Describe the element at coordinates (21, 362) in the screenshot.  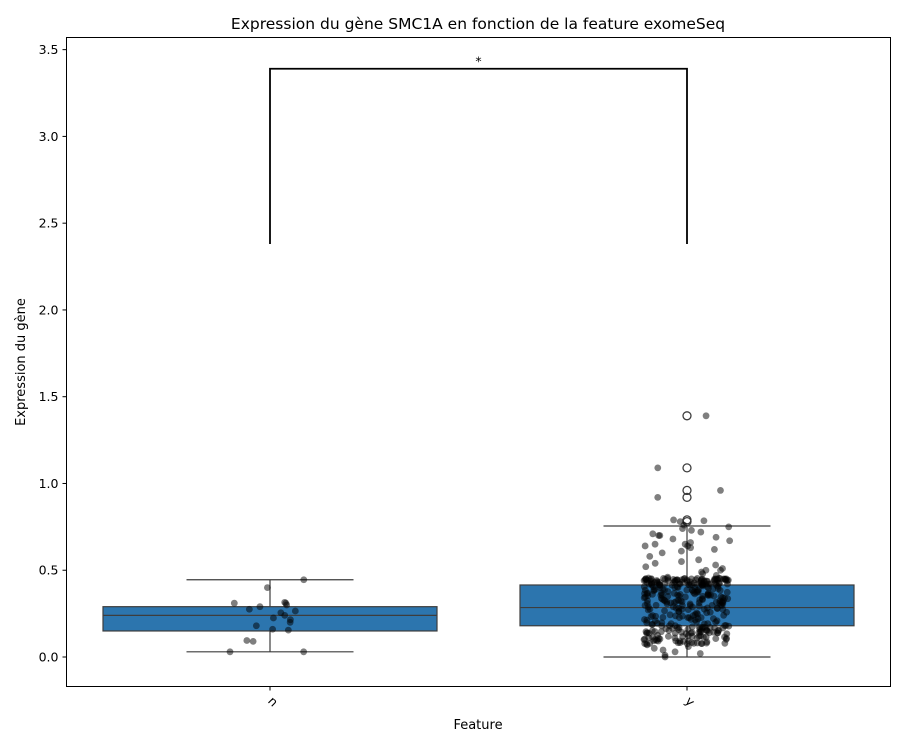
I see `y-axis-label: Expression du gène` at that location.